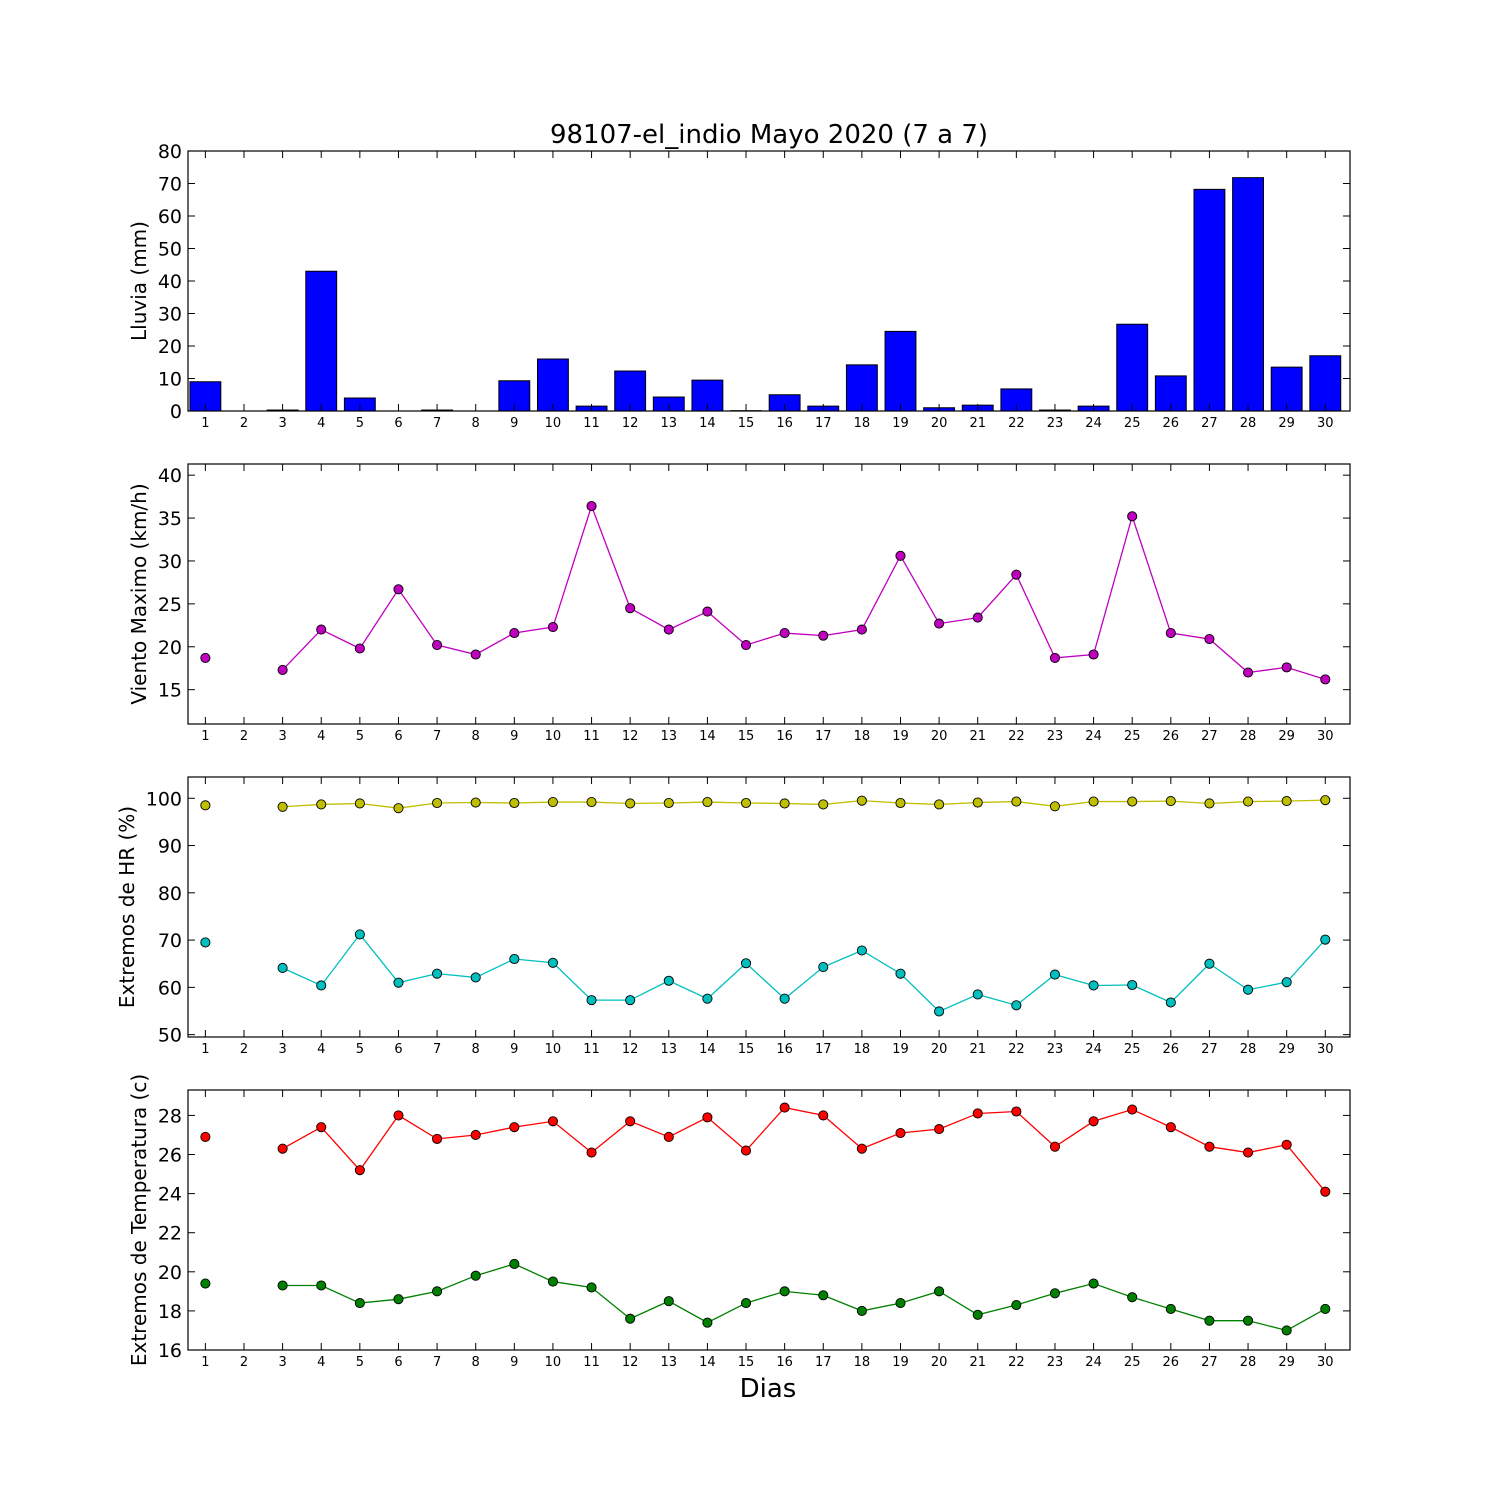 The image size is (1500, 1500). Describe the element at coordinates (176, 412) in the screenshot. I see `rain-ytick-label: 0` at that location.